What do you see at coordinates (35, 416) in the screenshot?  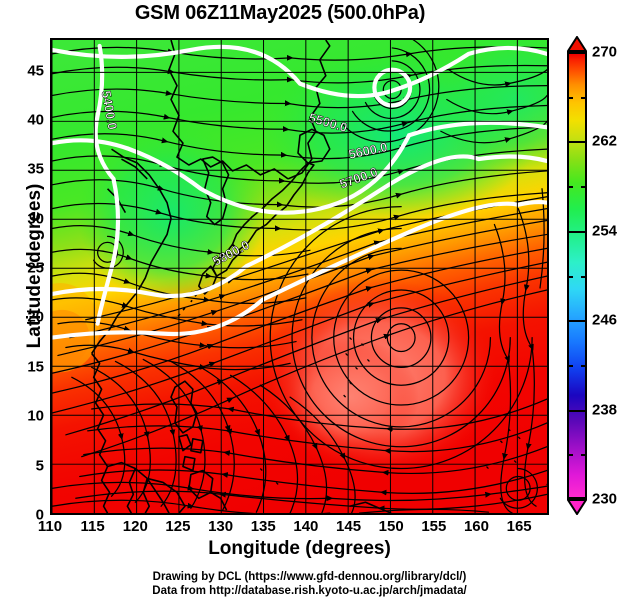 I see `y-tick-10: 10` at bounding box center [35, 416].